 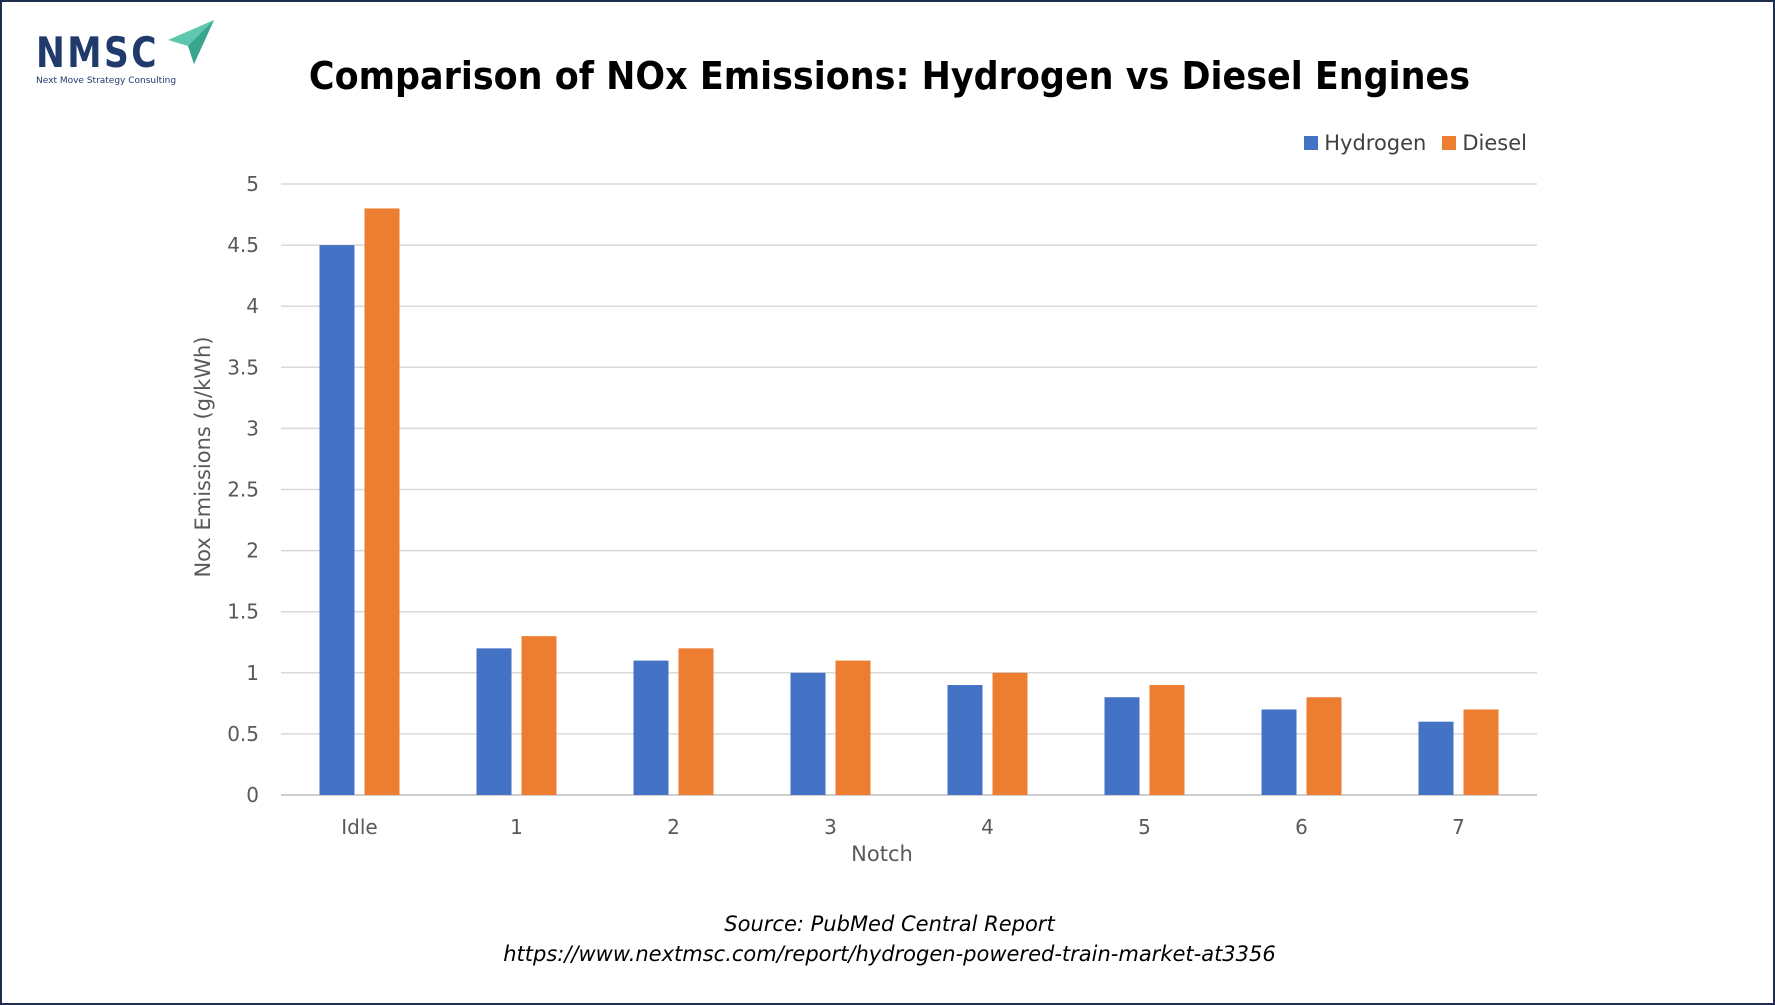 I want to click on x-tick-label: Idle, so click(x=359, y=827).